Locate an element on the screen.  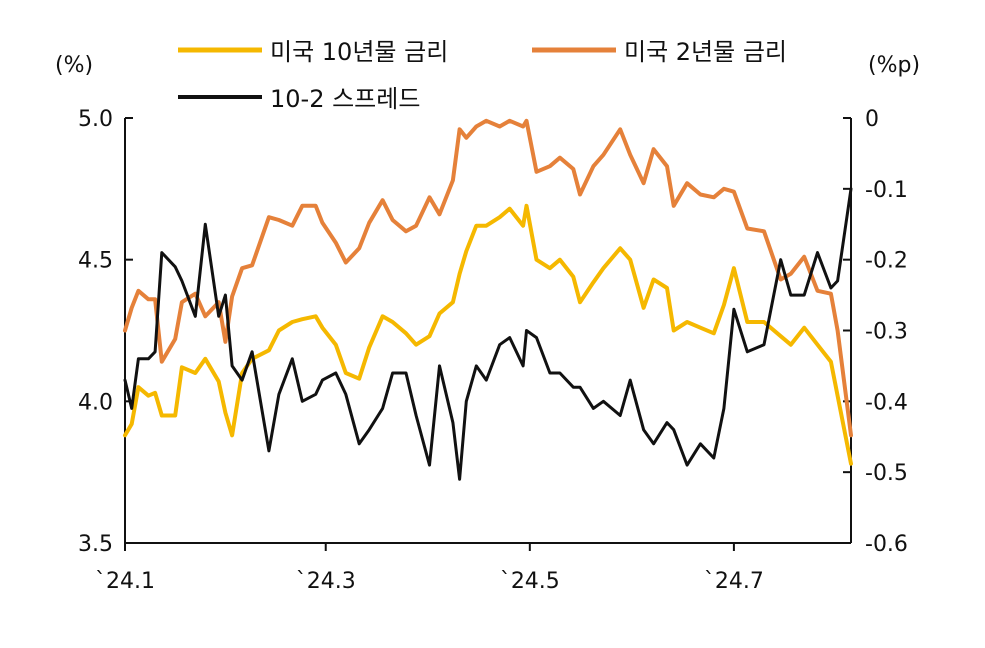
legend-label-10y: 미국 10년물 금리 is located at coordinates (359, 52).